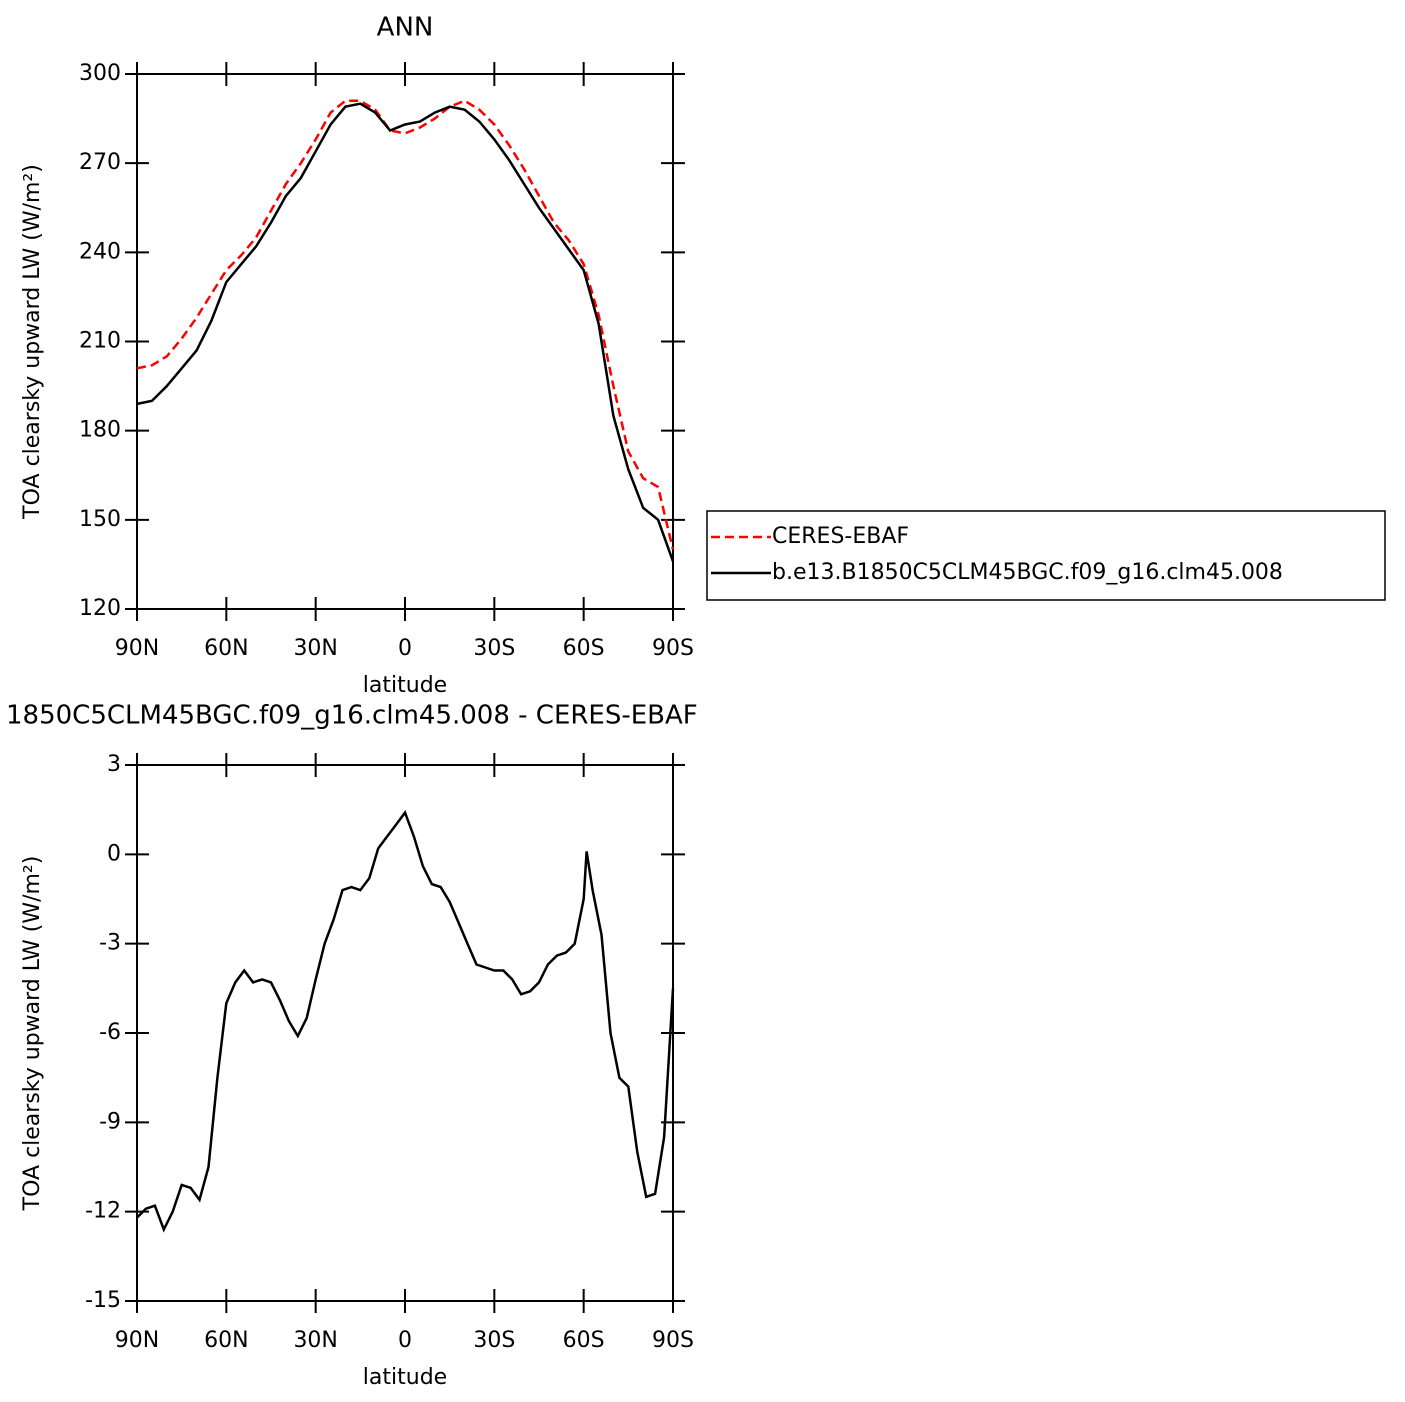 The width and height of the screenshot is (1405, 1402). Describe the element at coordinates (114, 764) in the screenshot. I see `y-tick-label: 3` at that location.